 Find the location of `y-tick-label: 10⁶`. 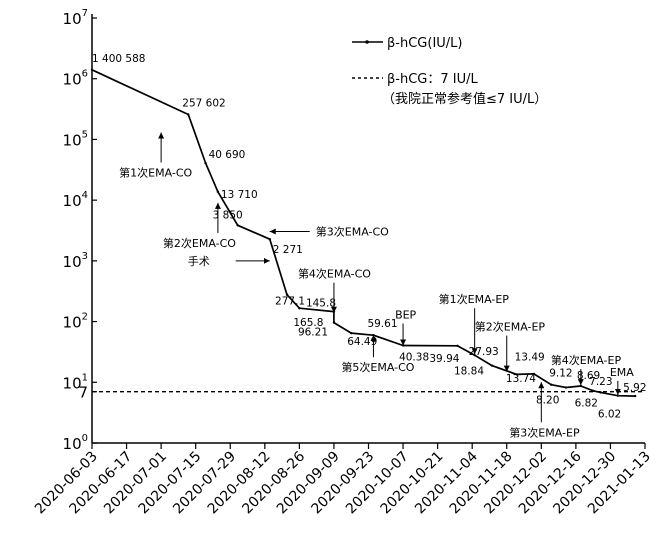

y-tick-label: 10⁶ is located at coordinates (75, 79).